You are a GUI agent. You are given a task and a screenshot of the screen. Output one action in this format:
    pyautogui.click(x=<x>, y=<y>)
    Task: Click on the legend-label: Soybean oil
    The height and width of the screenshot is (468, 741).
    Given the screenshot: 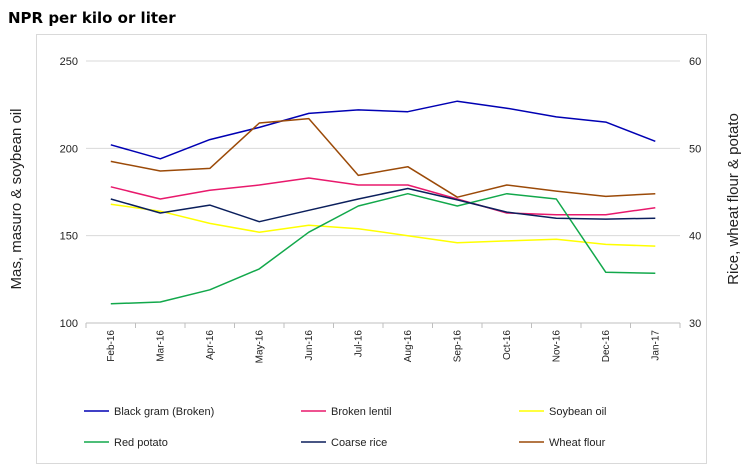 What is the action you would take?
    pyautogui.click(x=578, y=412)
    